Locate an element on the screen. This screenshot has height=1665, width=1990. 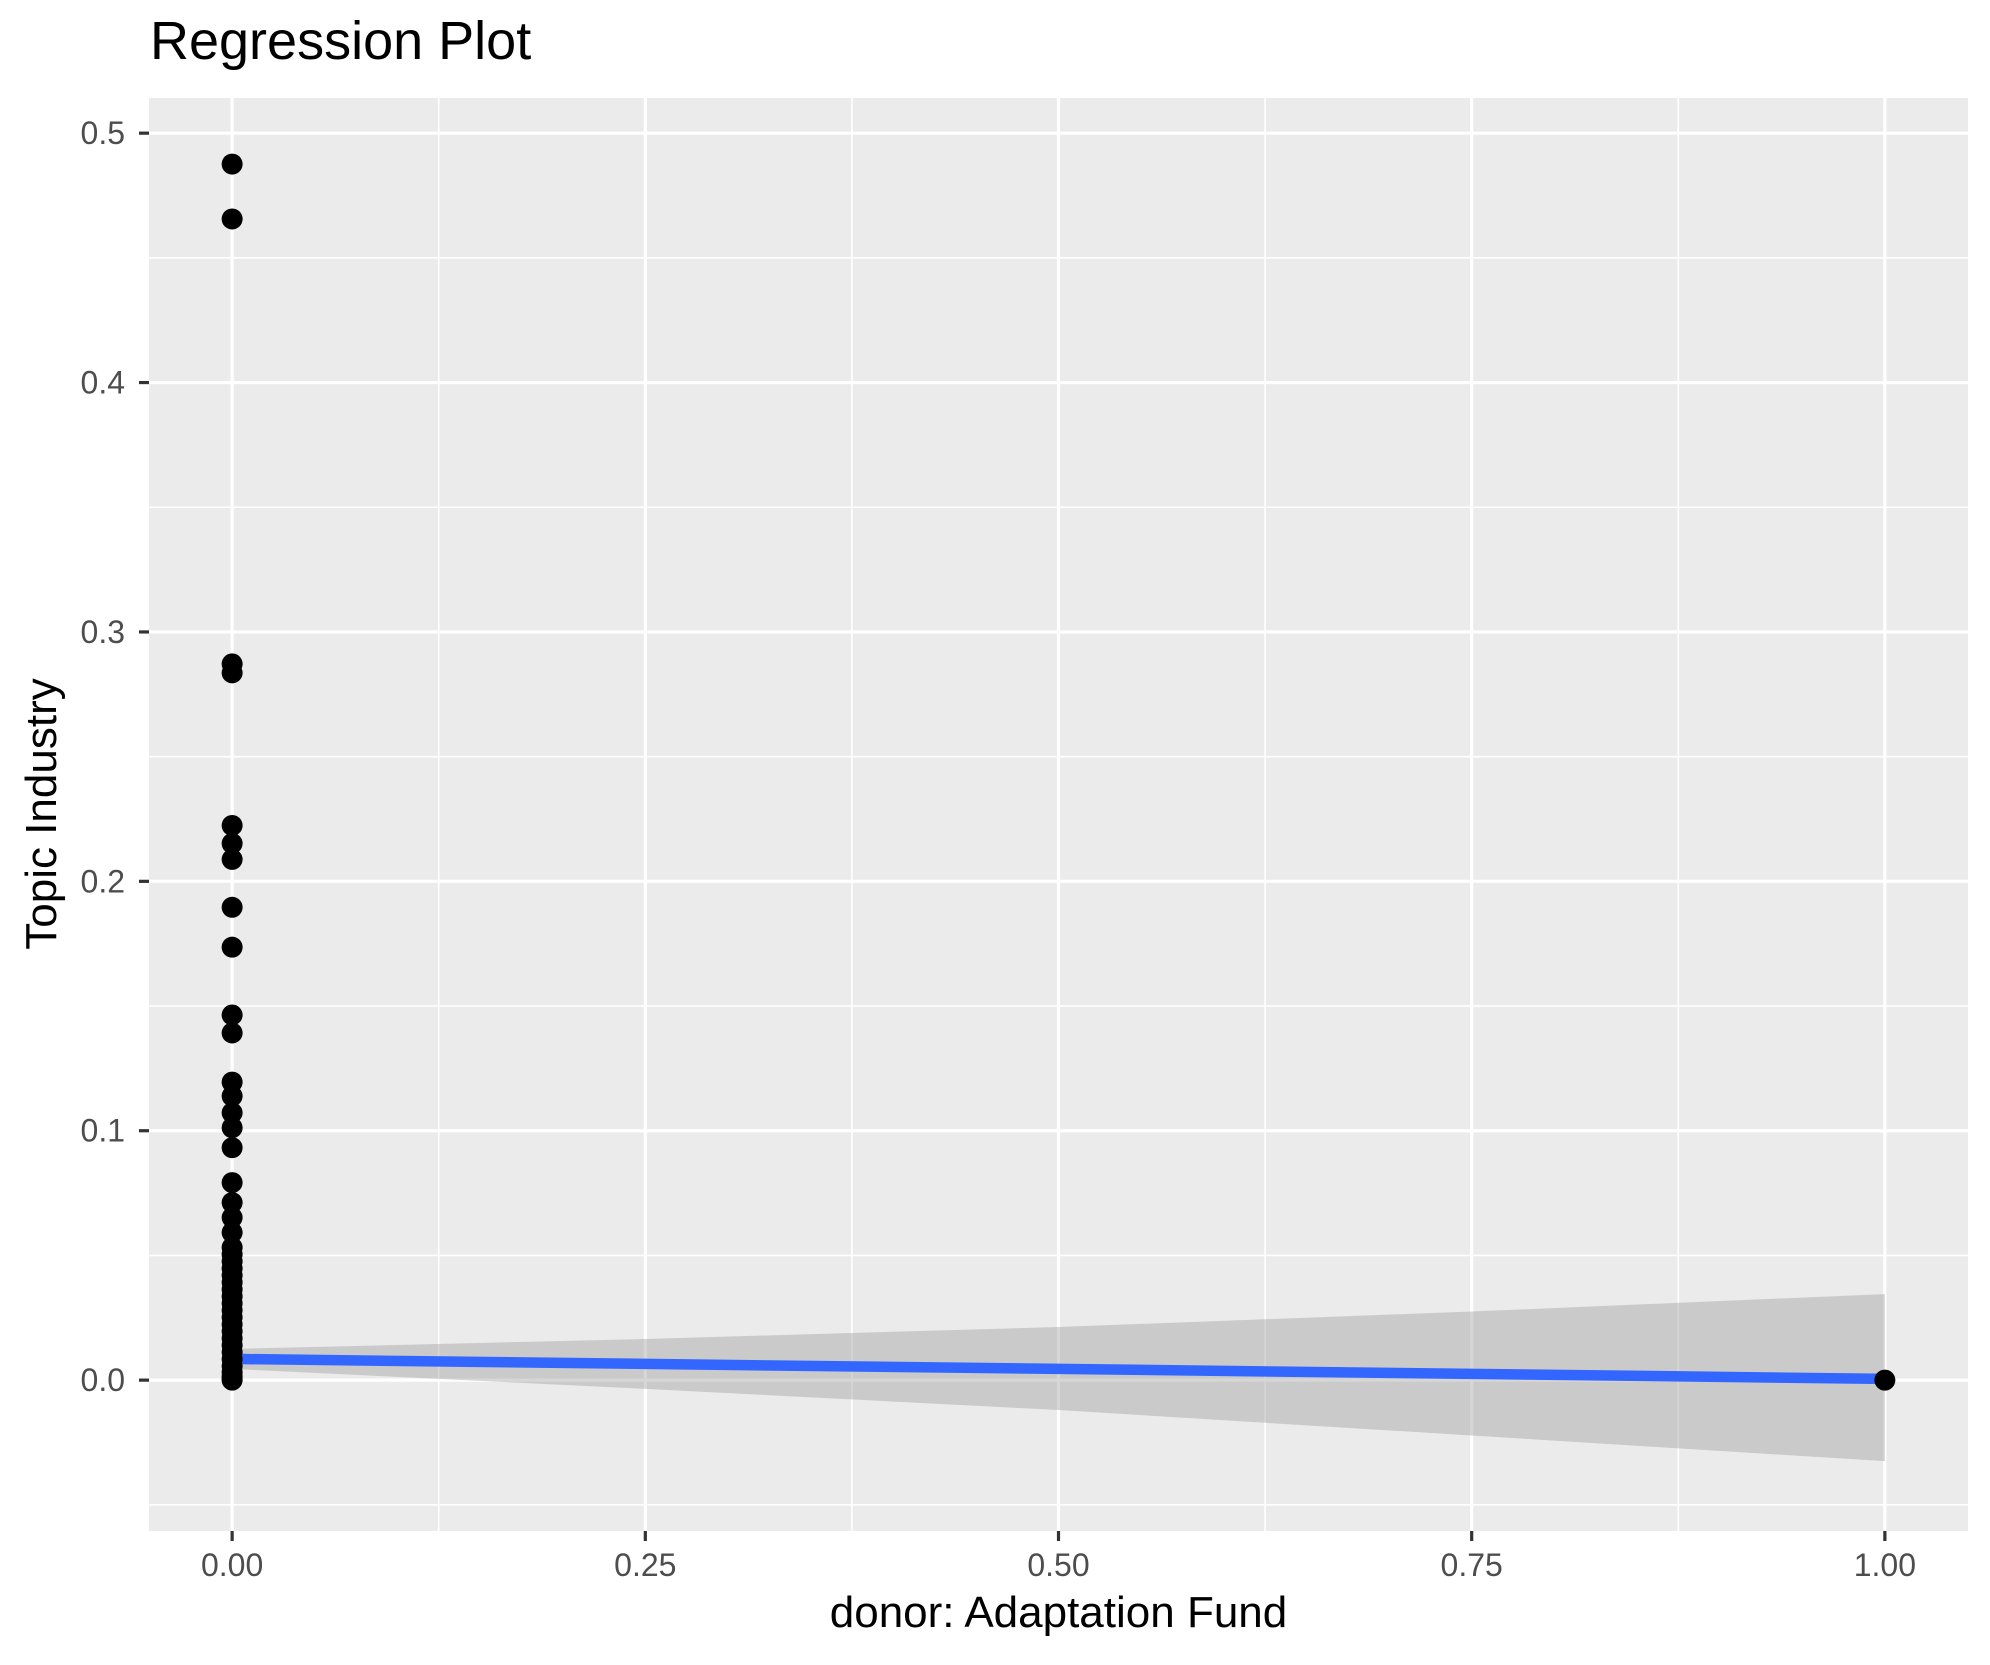
x-tick-label: 0.75 is located at coordinates (1472, 1565).